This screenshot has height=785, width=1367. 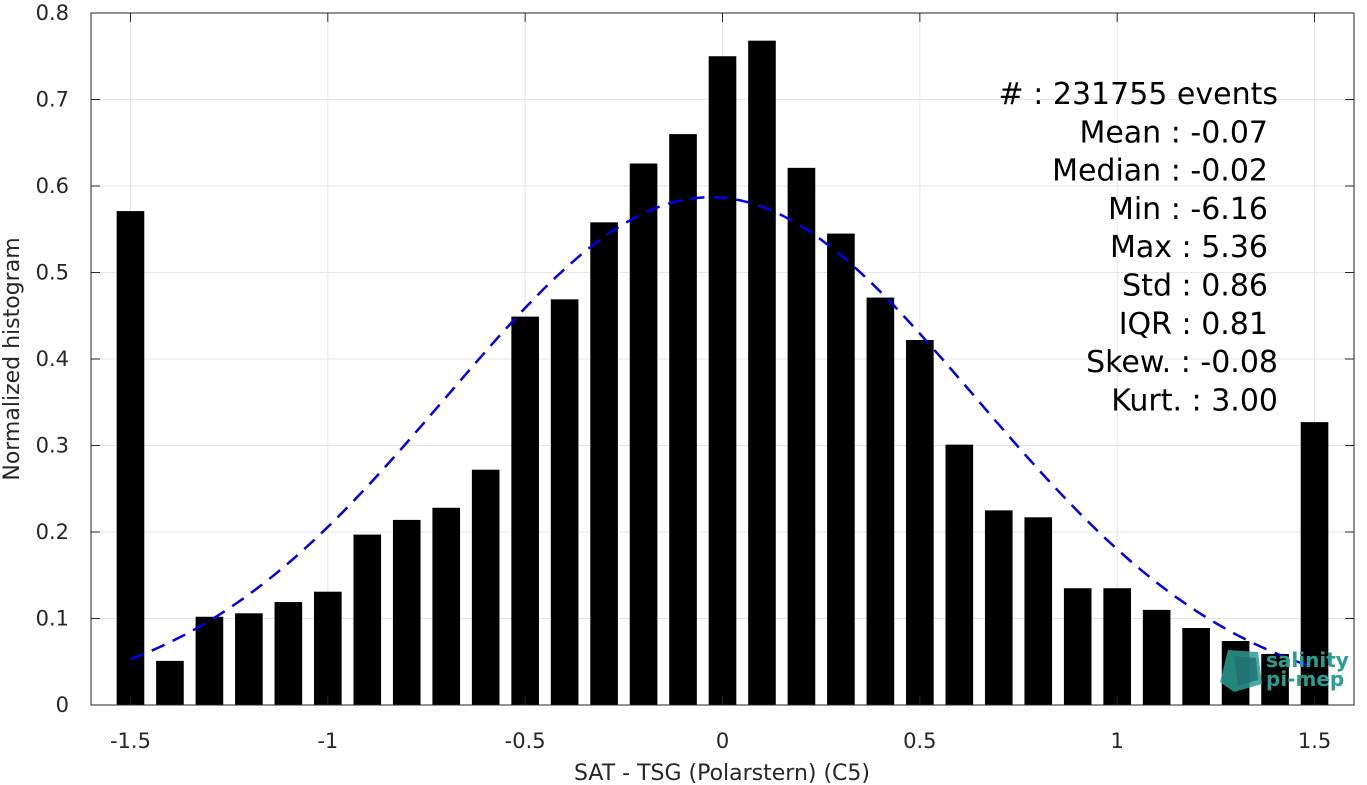 I want to click on stat-line: Median : -0.02, so click(x=1160, y=171).